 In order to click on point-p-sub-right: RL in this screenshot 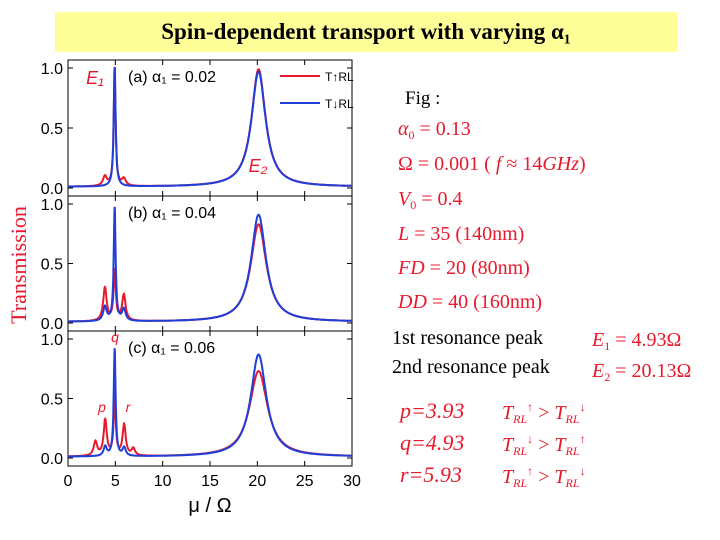, I will do `click(572, 419)`.